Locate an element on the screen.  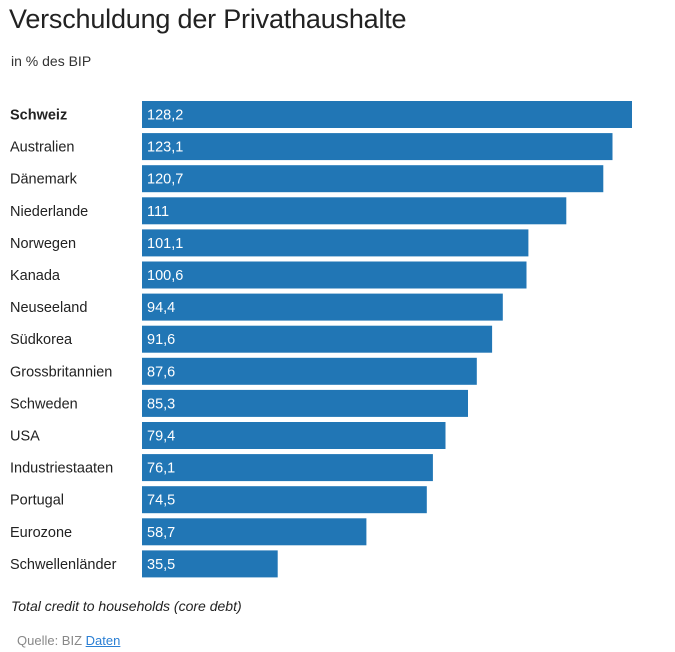
source-data-link: Daten is located at coordinates (103, 640).